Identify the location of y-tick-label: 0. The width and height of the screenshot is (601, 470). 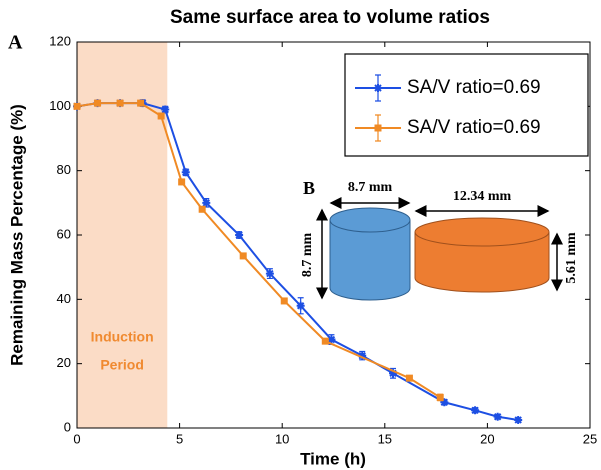
(67, 426).